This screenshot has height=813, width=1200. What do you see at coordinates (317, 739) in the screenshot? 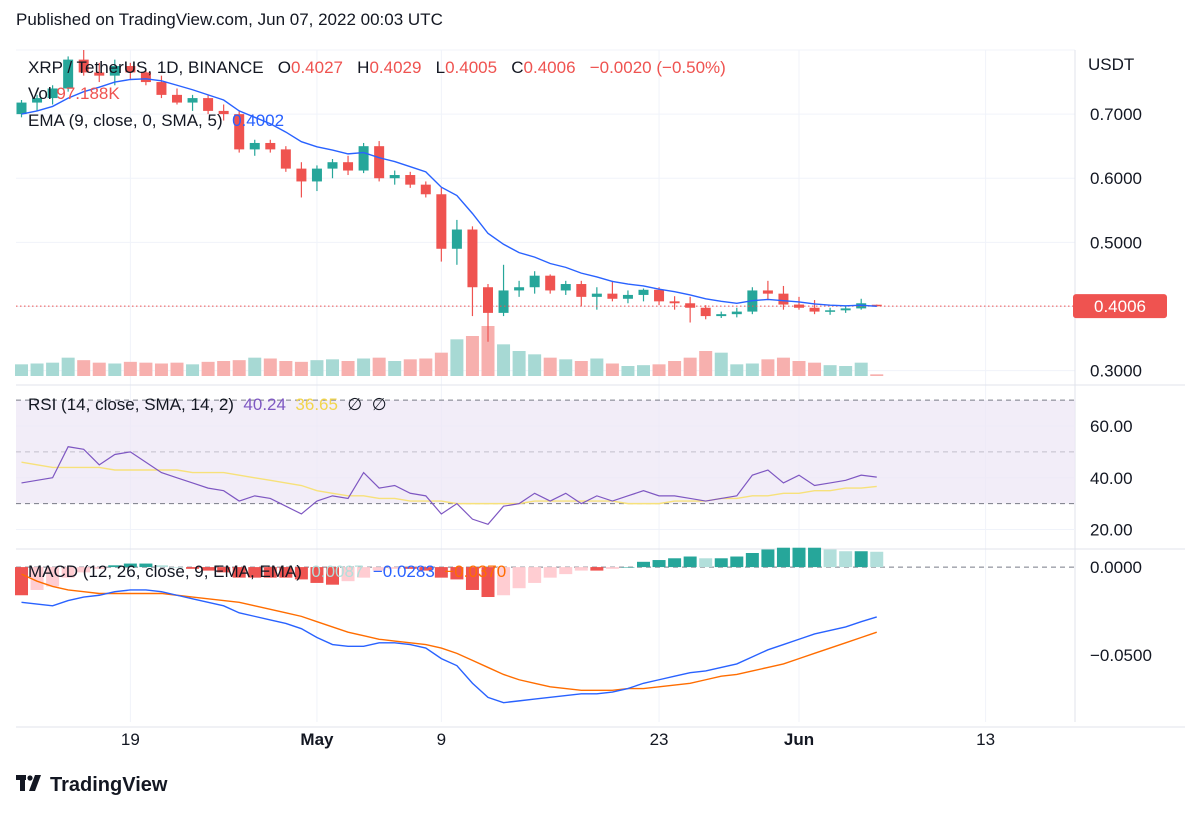
I see `x-tick-label: May` at bounding box center [317, 739].